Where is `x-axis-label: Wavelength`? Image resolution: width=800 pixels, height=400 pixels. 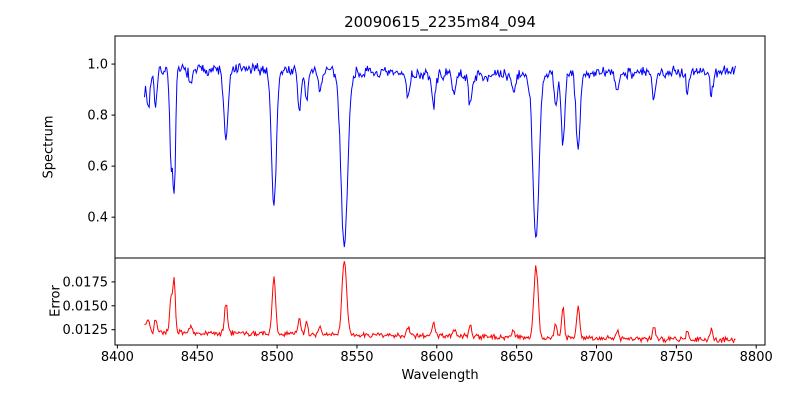 x-axis-label: Wavelength is located at coordinates (440, 375).